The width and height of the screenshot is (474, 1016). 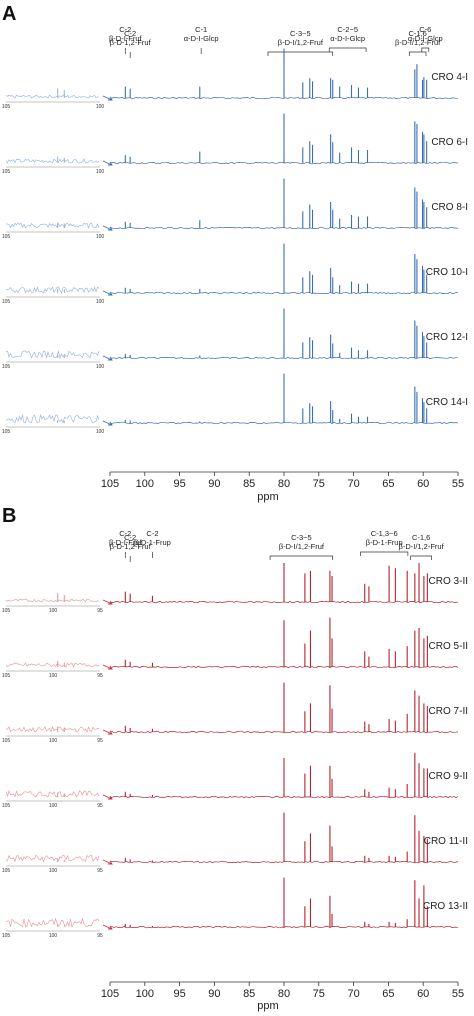 What do you see at coordinates (282, 990) in the screenshot?
I see `panel-b-x-axis: 105 100 95 90 85 80 75 70 65 60 55` at bounding box center [282, 990].